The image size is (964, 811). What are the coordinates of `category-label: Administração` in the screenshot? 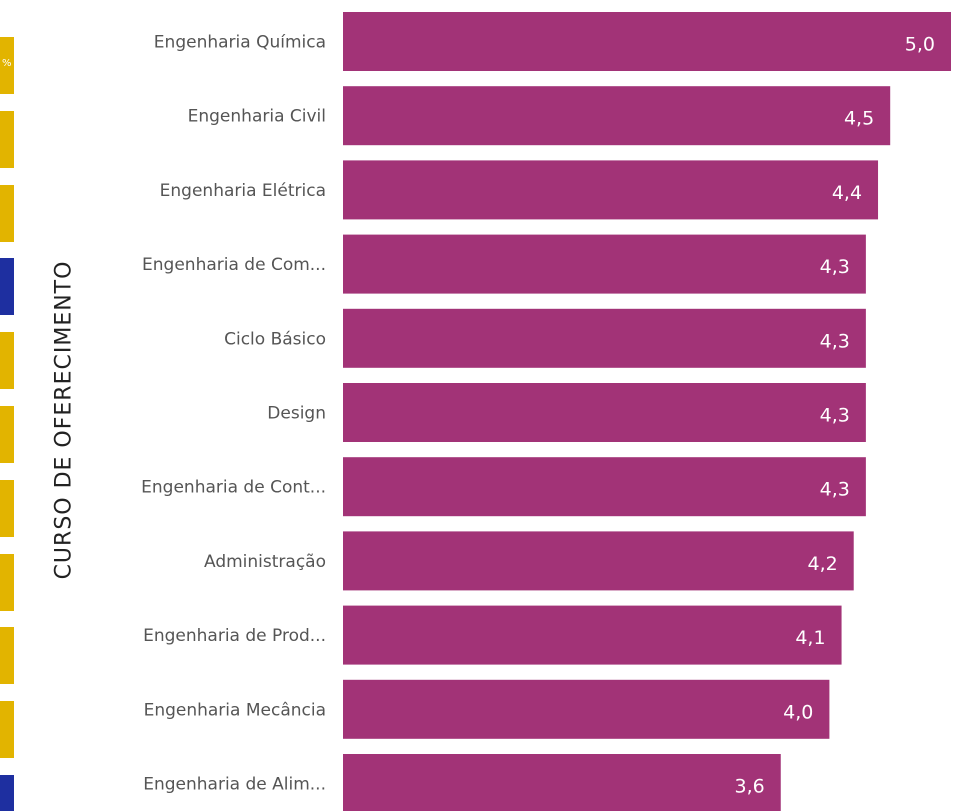 It's located at (265, 562).